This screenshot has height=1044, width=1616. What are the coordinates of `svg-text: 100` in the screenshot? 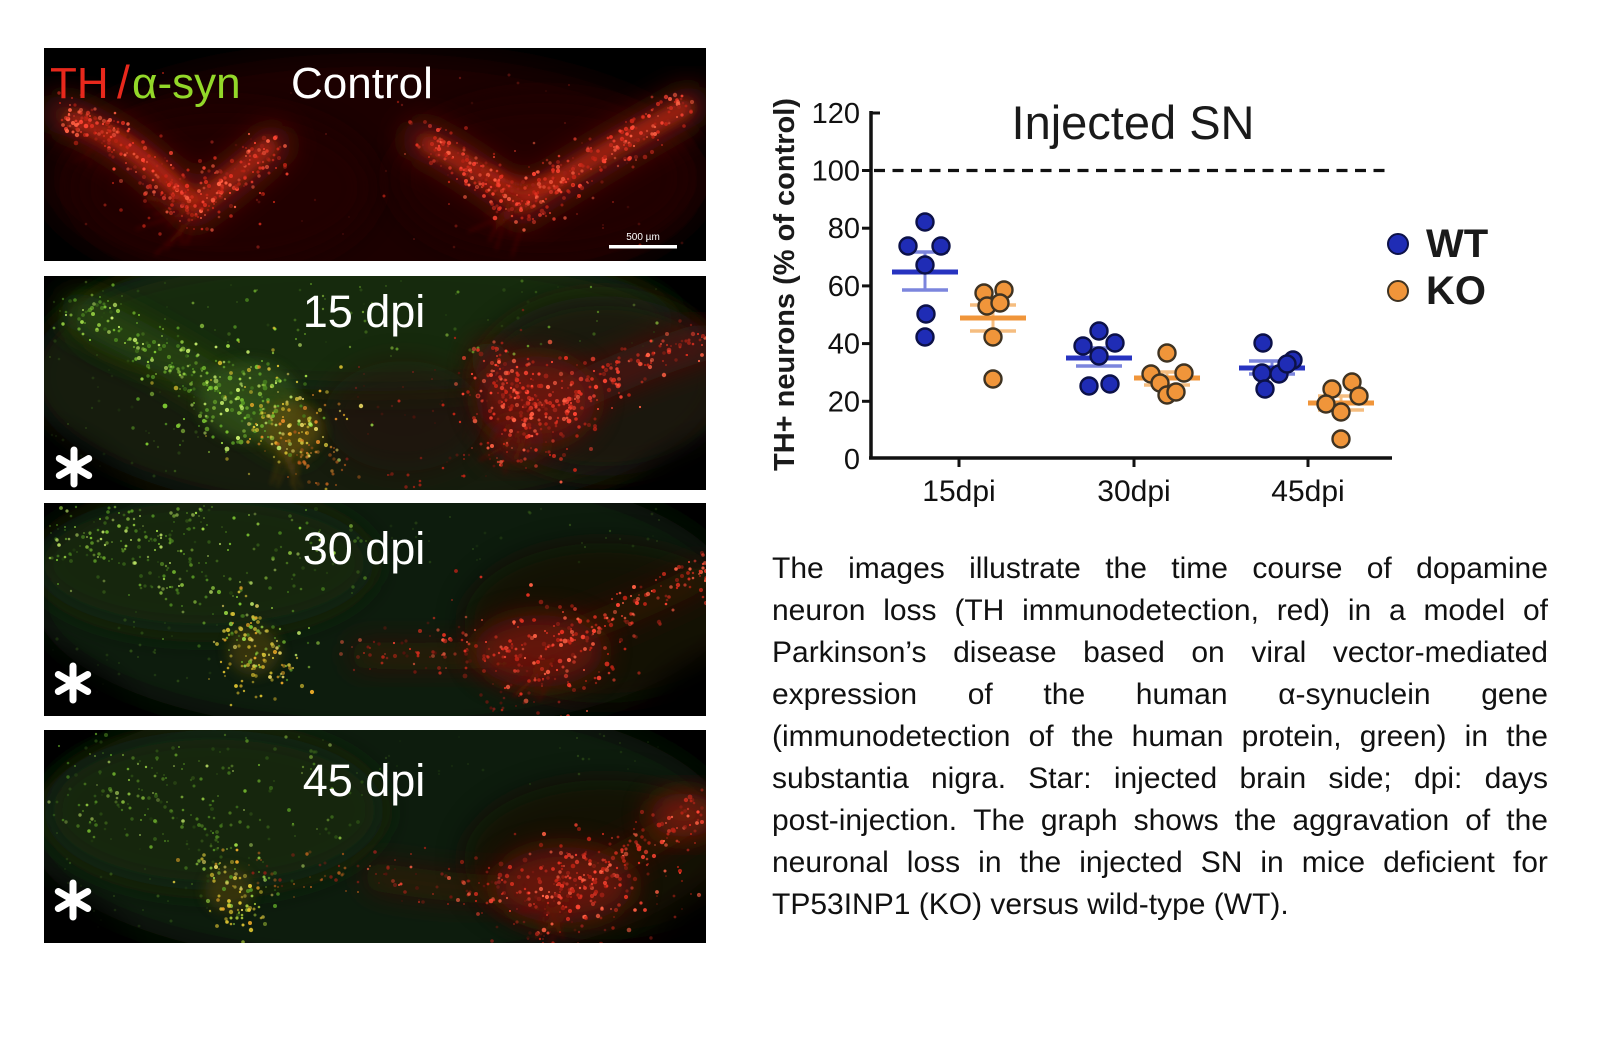 It's located at (836, 172).